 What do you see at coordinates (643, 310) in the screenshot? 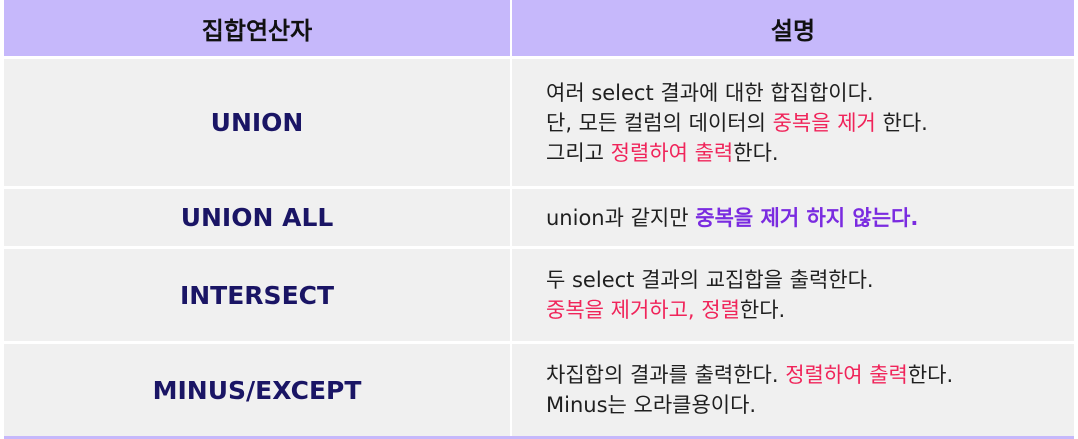
I see `highlight-text: 중복을 제거하고, 정렬` at bounding box center [643, 310].